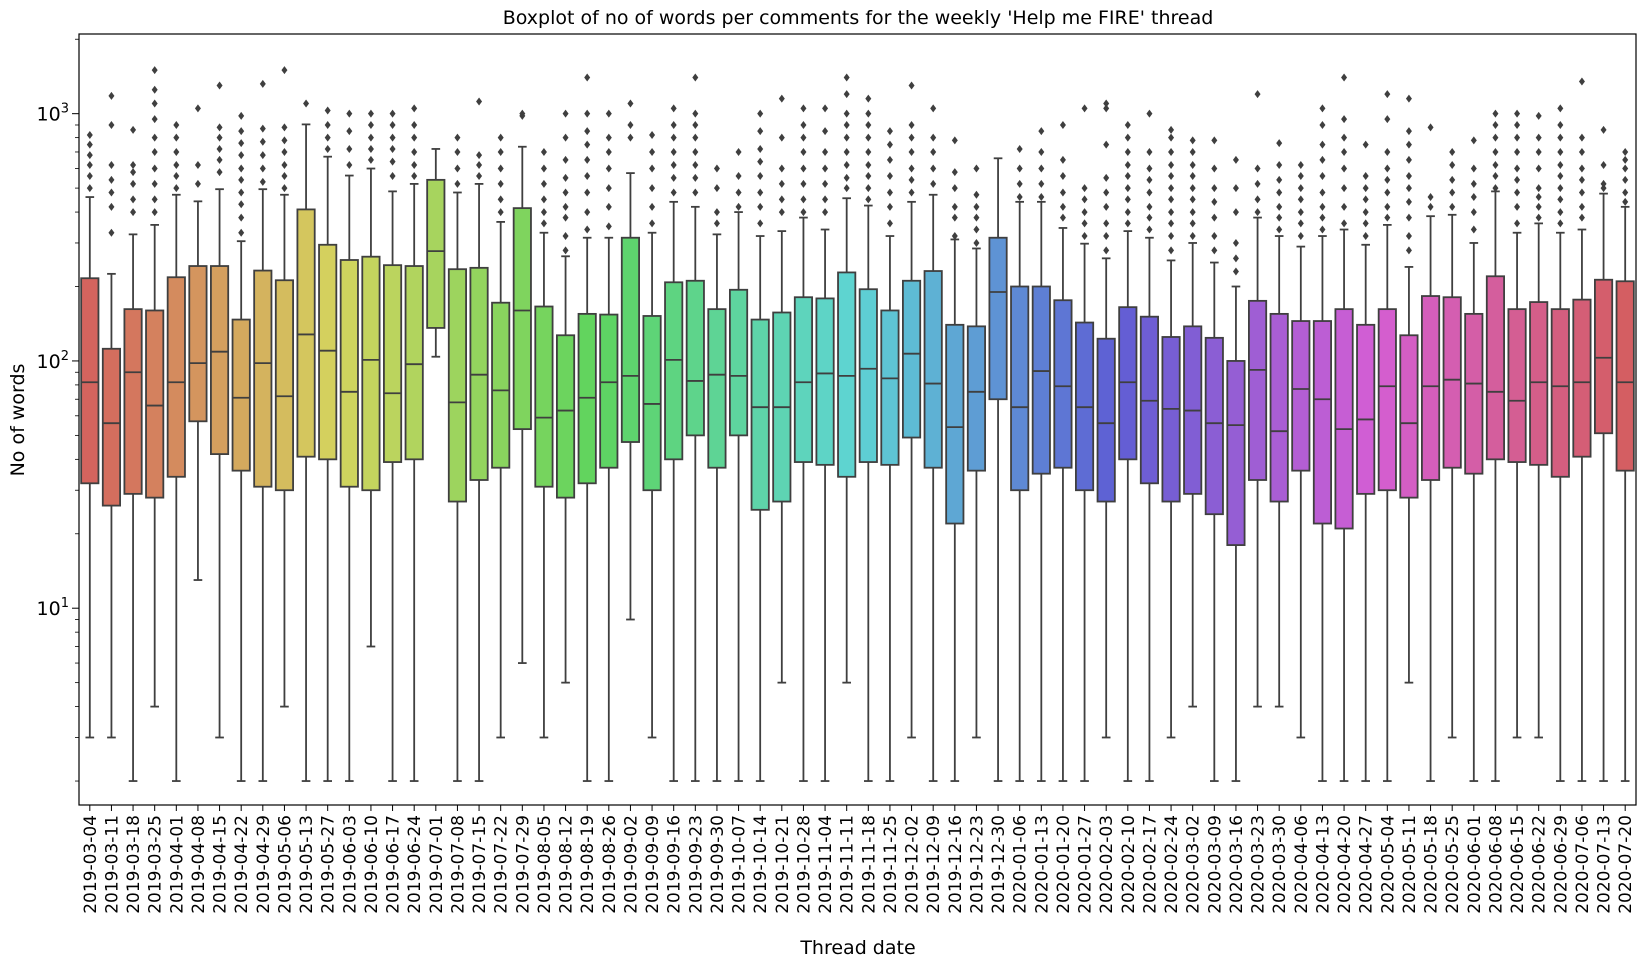 This screenshot has width=1643, height=964. Describe the element at coordinates (156, 864) in the screenshot. I see `x-tick-label: 2019-03-25` at that location.